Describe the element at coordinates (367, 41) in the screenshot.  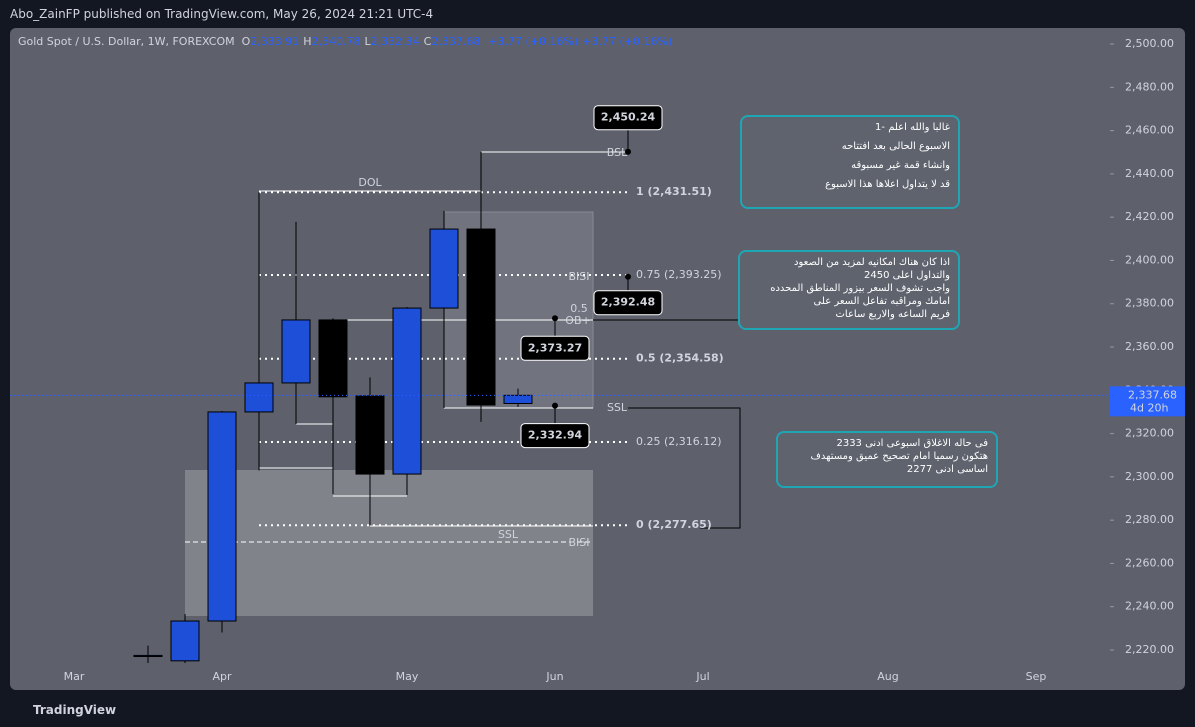
I see `label: L` at that location.